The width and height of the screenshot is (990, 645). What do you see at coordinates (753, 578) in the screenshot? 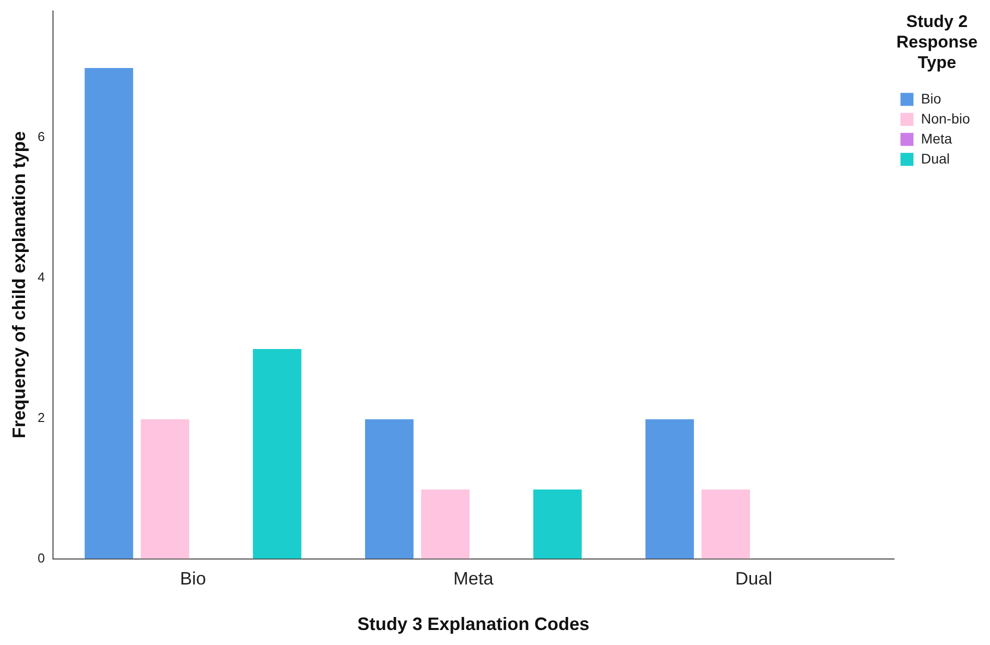
I see `x-tick-label: Dual` at bounding box center [753, 578].